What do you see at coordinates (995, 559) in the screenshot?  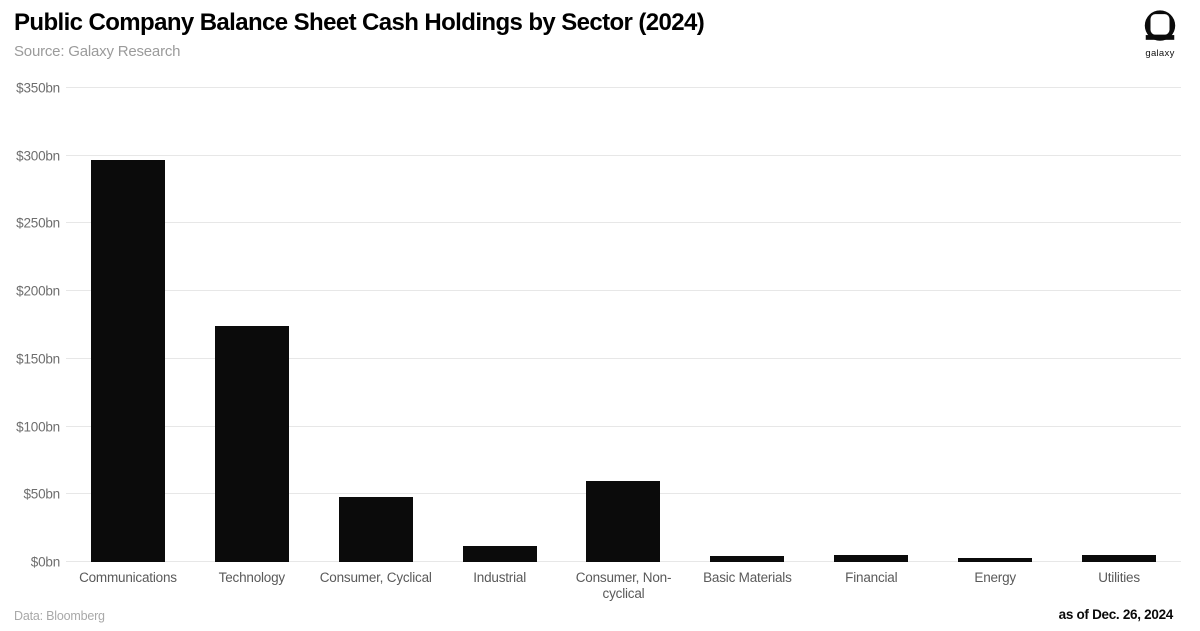 I see `bar-energy` at bounding box center [995, 559].